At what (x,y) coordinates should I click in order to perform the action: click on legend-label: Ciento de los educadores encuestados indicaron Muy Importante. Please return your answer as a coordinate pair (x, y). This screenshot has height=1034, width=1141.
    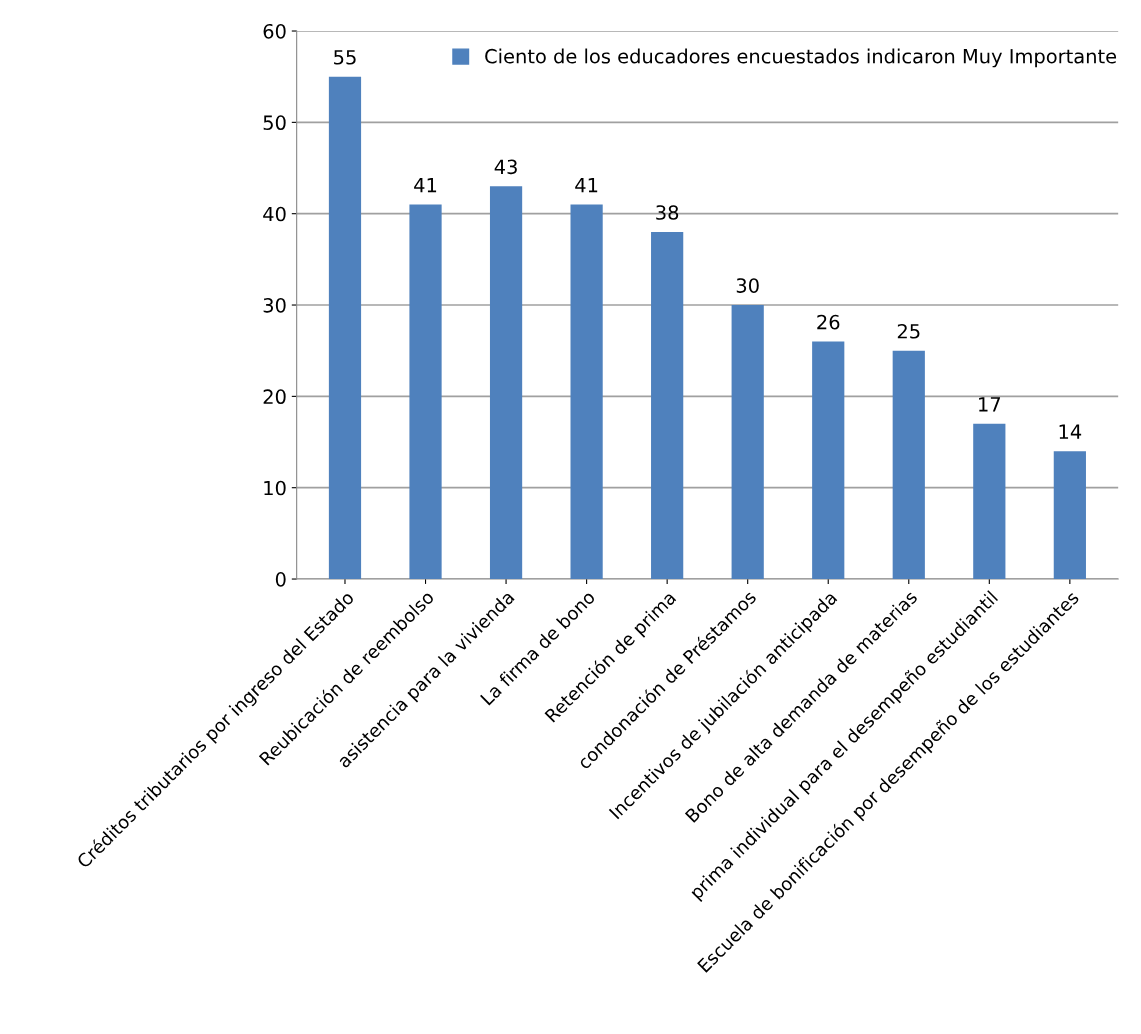
    Looking at the image, I should click on (801, 58).